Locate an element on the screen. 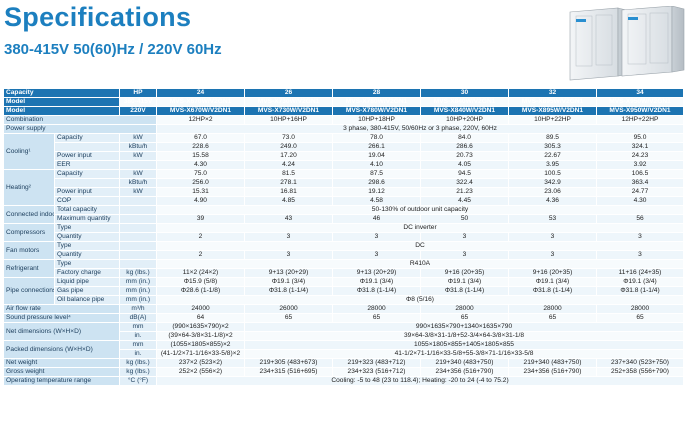 This screenshot has height=424, width=686. model-label: Model is located at coordinates (61, 111).